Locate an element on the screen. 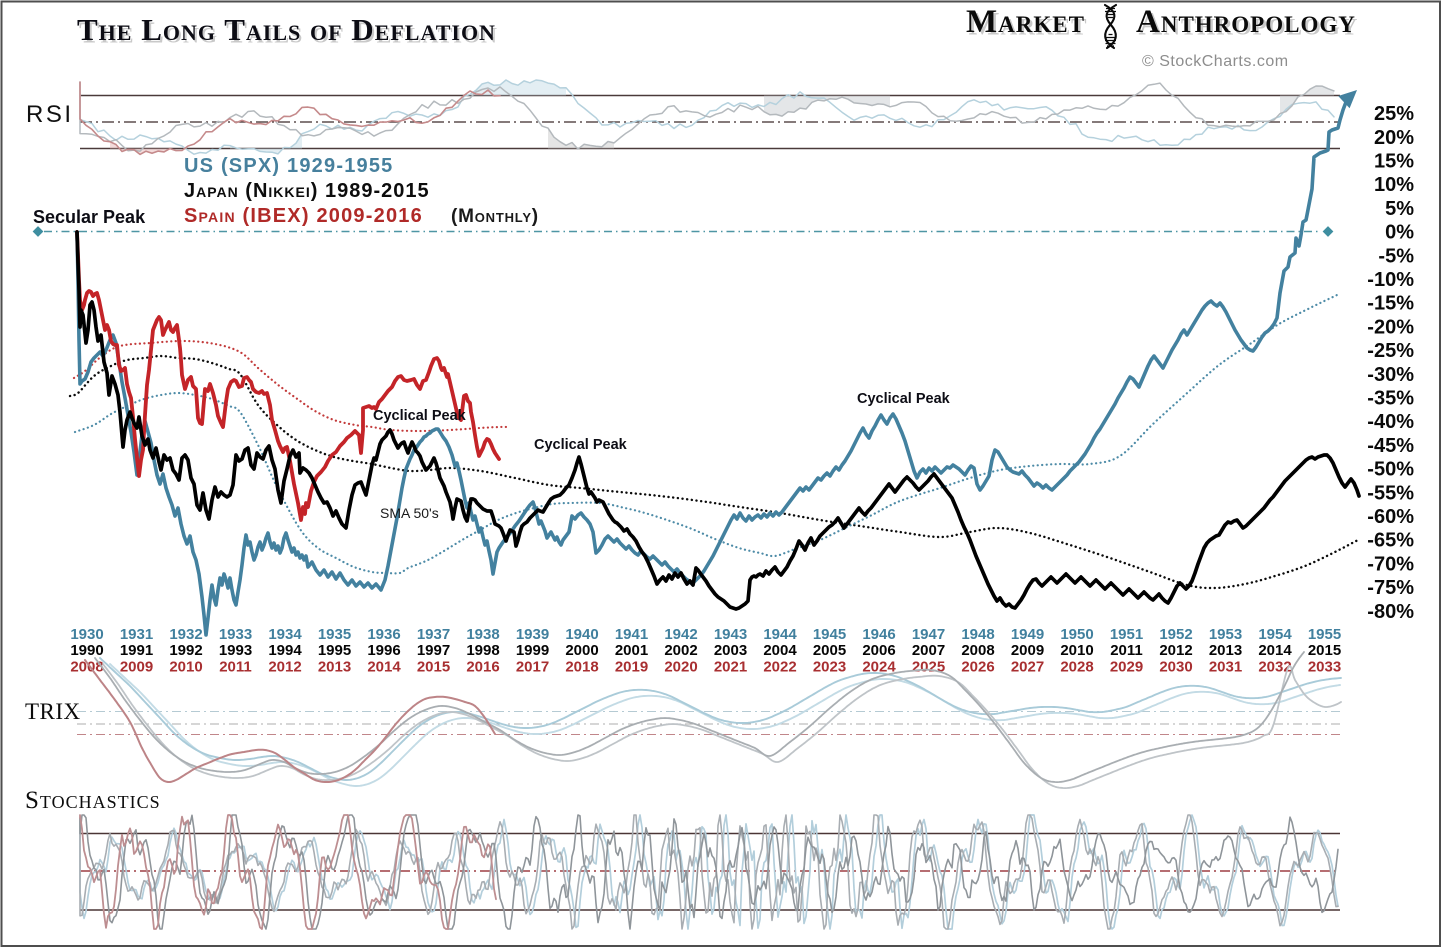 The height and width of the screenshot is (949, 1442). svg-text: Spain (IBEX) 2009-2016 is located at coordinates (303, 216).